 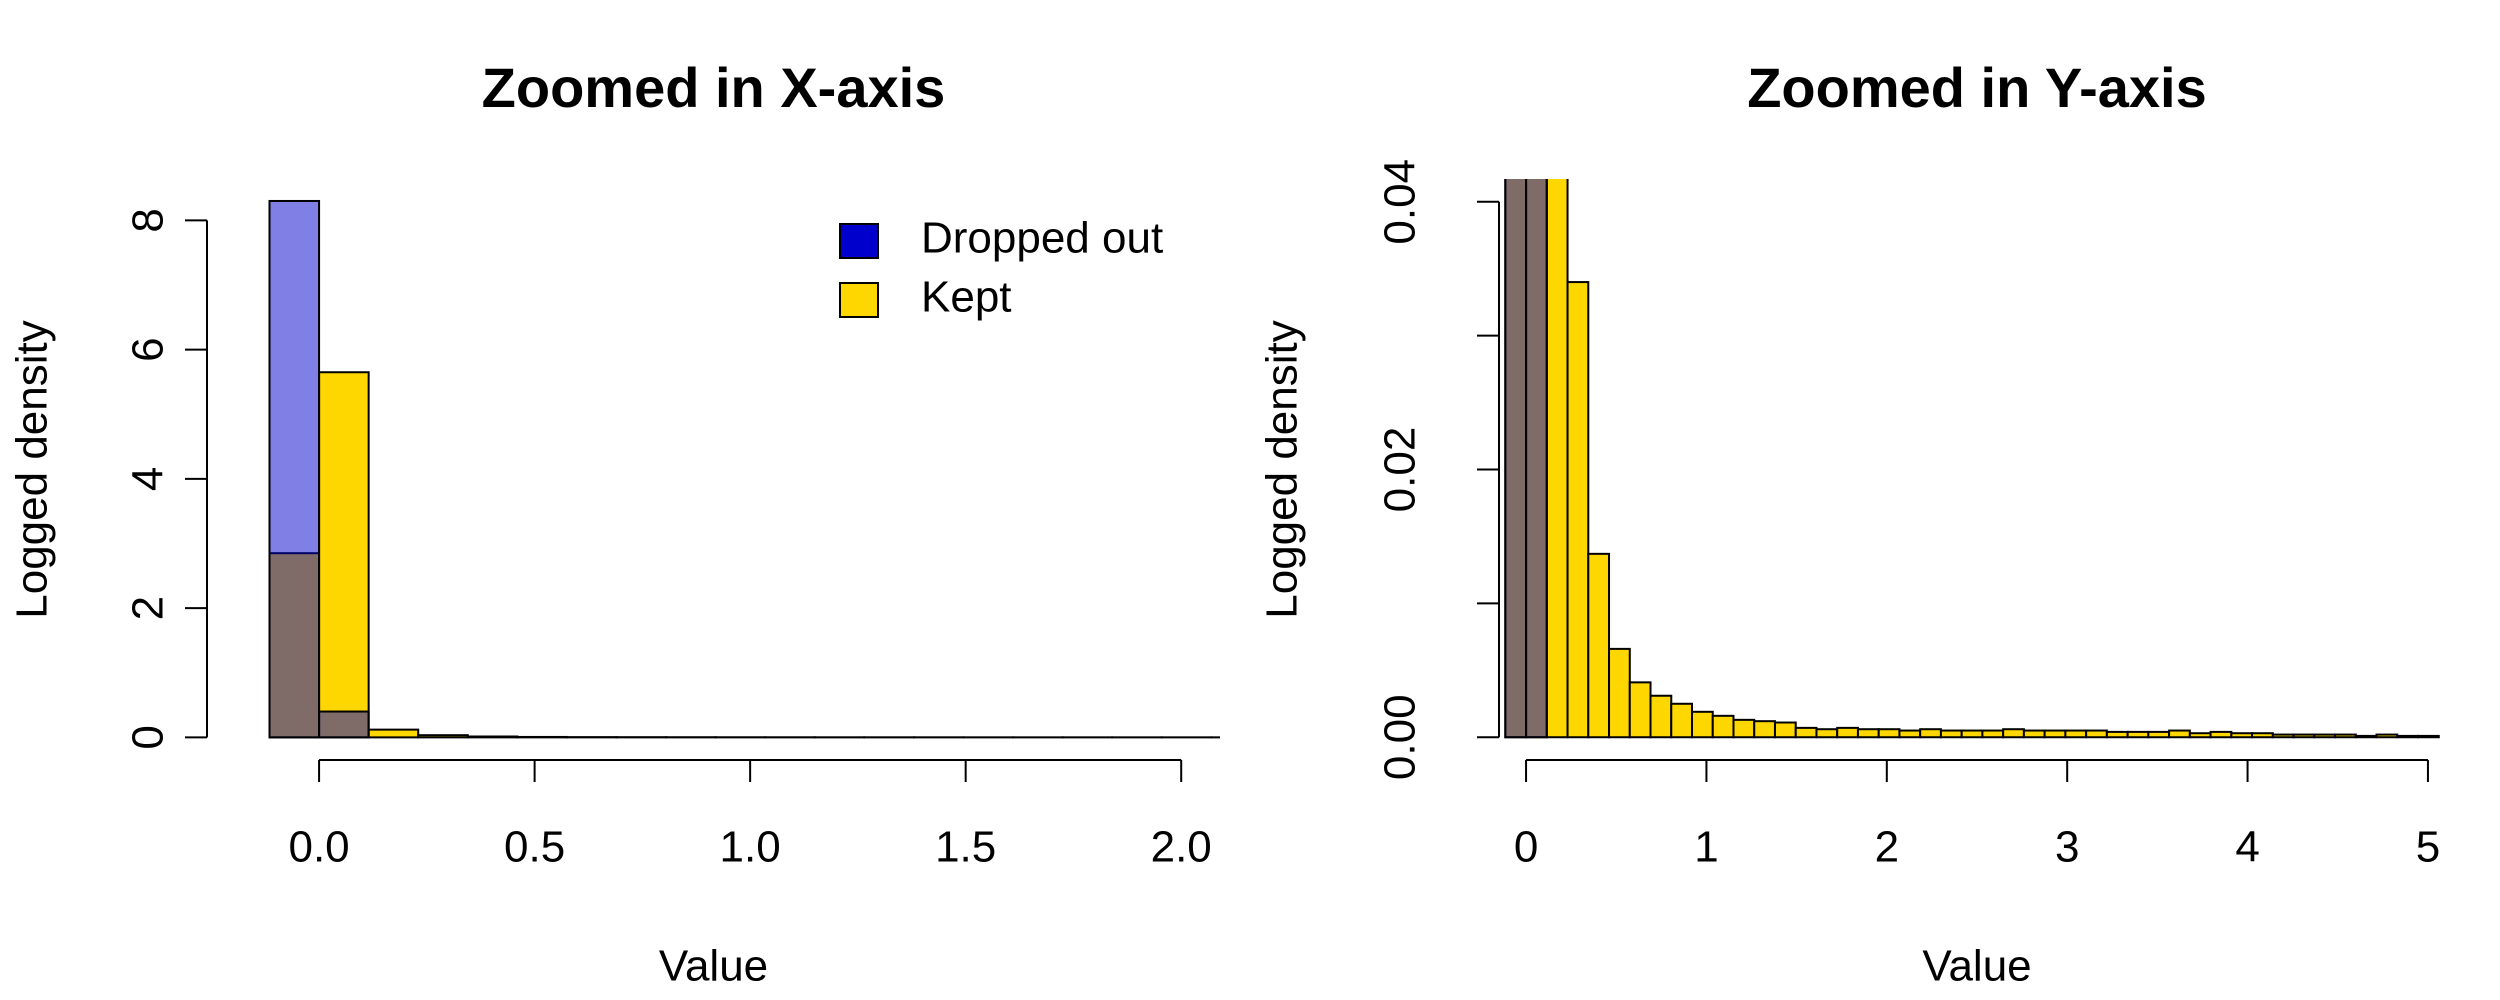 I want to click on y-tick-label: 0.04, so click(x=1400, y=202).